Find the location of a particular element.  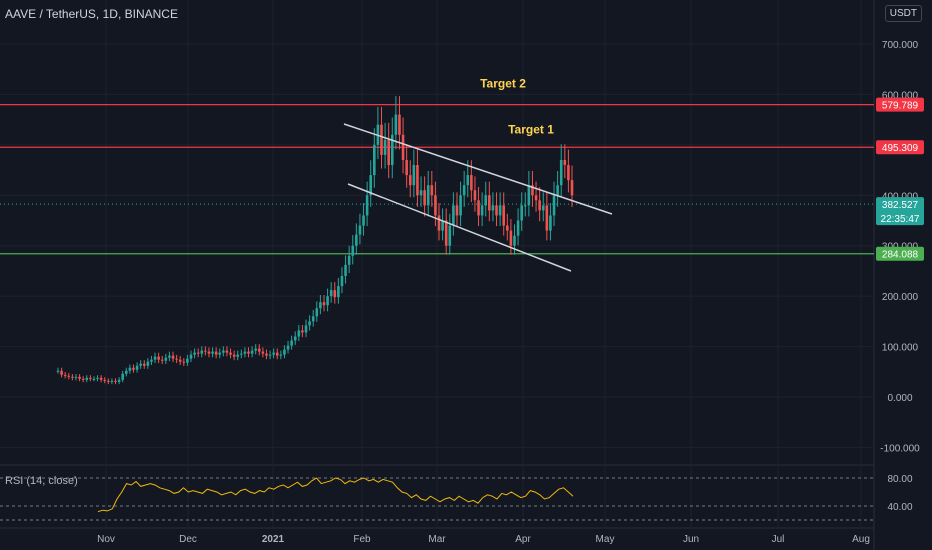

countdown-label: 22:35:47 is located at coordinates (900, 219).